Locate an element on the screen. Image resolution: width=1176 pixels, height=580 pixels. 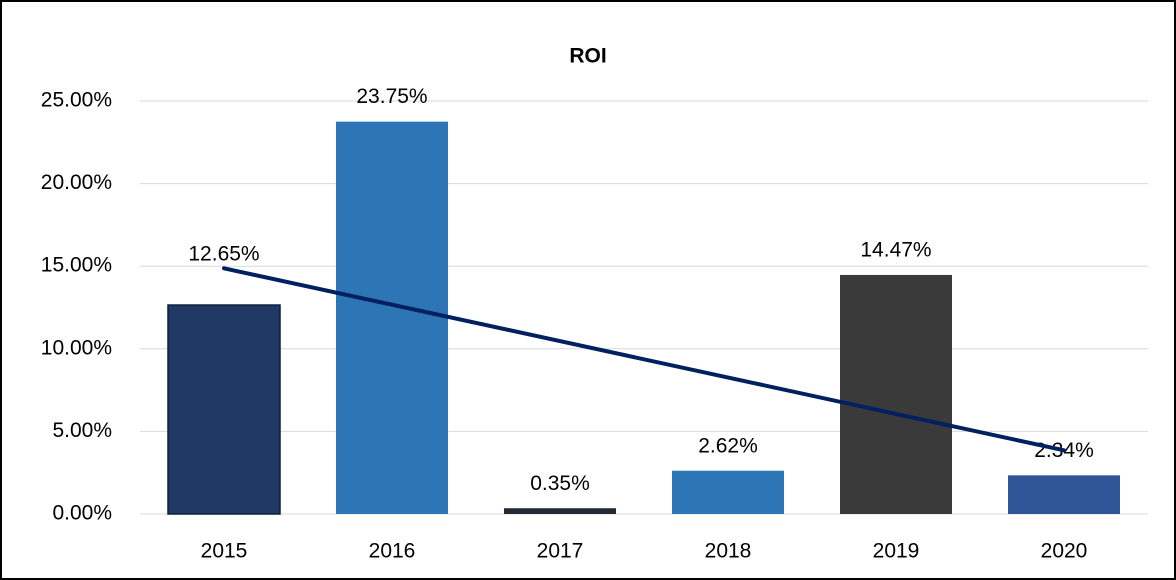
y-tick-label: 10.00% is located at coordinates (76, 347).